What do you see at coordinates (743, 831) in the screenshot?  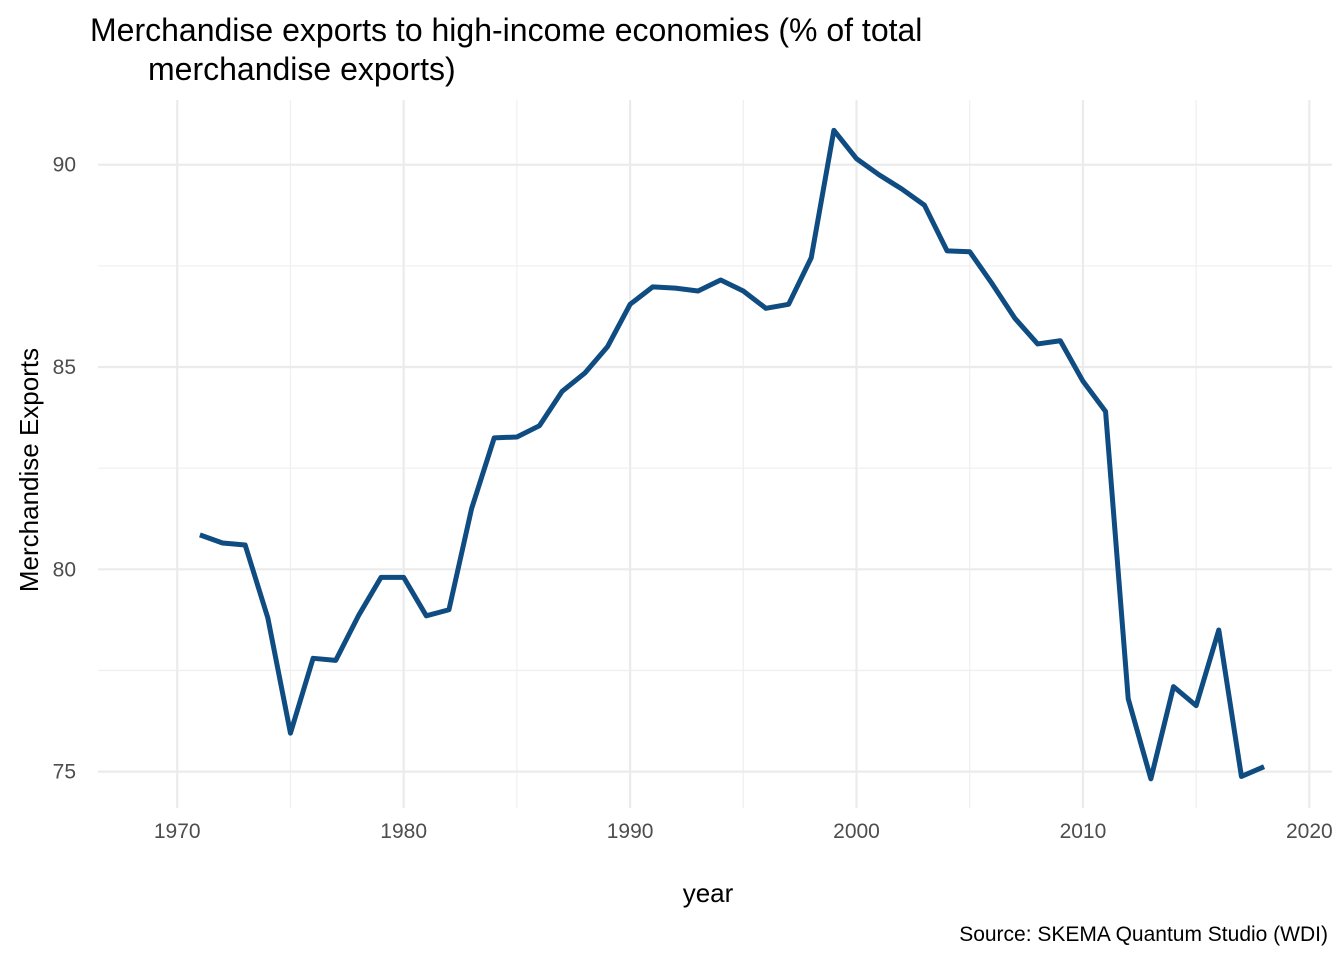 I see `x-axis-ticks: 1970 1980 1990 2000 2010 2020` at bounding box center [743, 831].